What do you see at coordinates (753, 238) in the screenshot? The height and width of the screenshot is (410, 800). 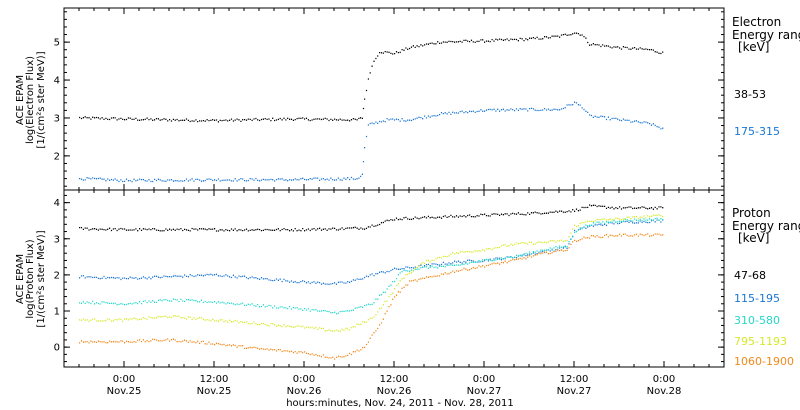 I see `proton-legend-title-line3: [keV]` at bounding box center [753, 238].